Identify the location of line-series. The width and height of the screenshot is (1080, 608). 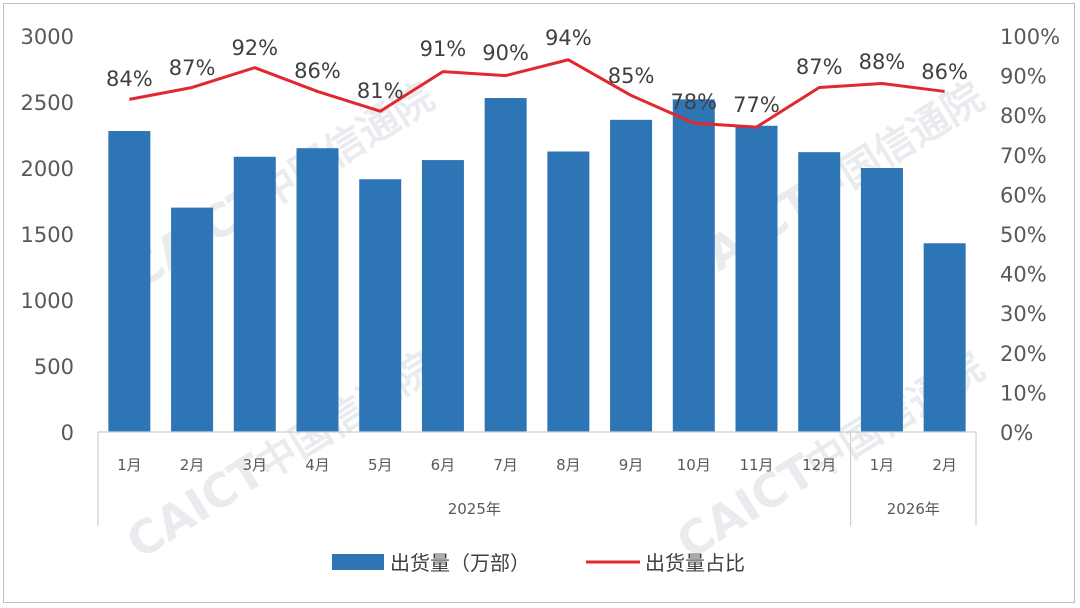
(537, 93).